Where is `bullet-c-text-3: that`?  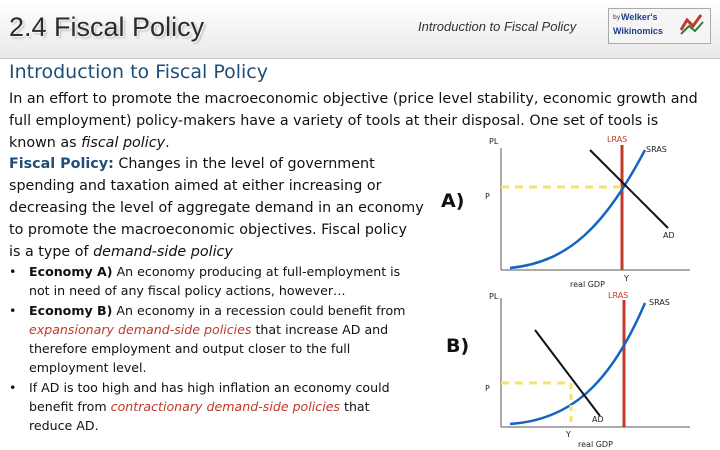 bullet-c-text-3: that is located at coordinates (355, 407).